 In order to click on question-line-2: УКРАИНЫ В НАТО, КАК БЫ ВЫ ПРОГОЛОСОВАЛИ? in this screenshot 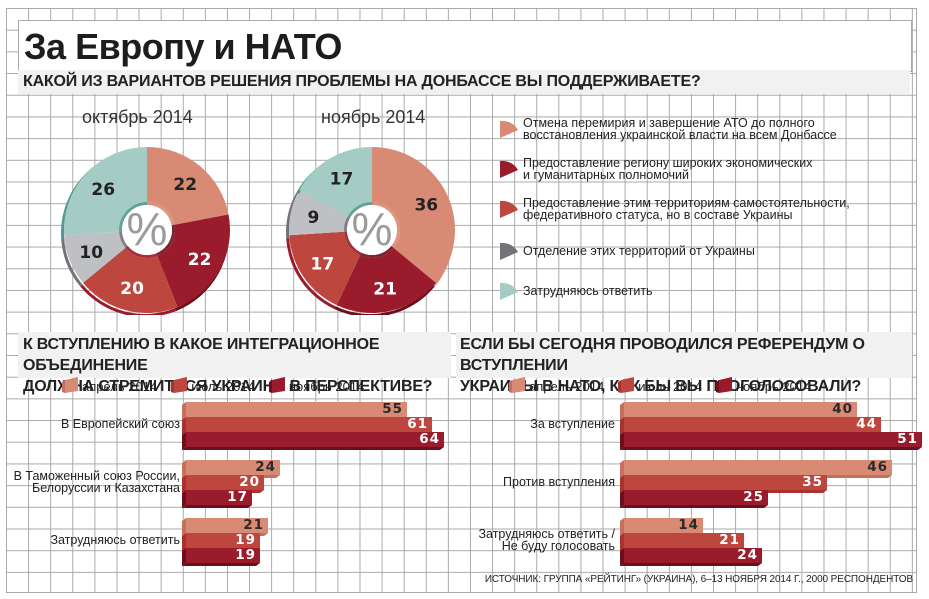, I will do `click(661, 386)`.